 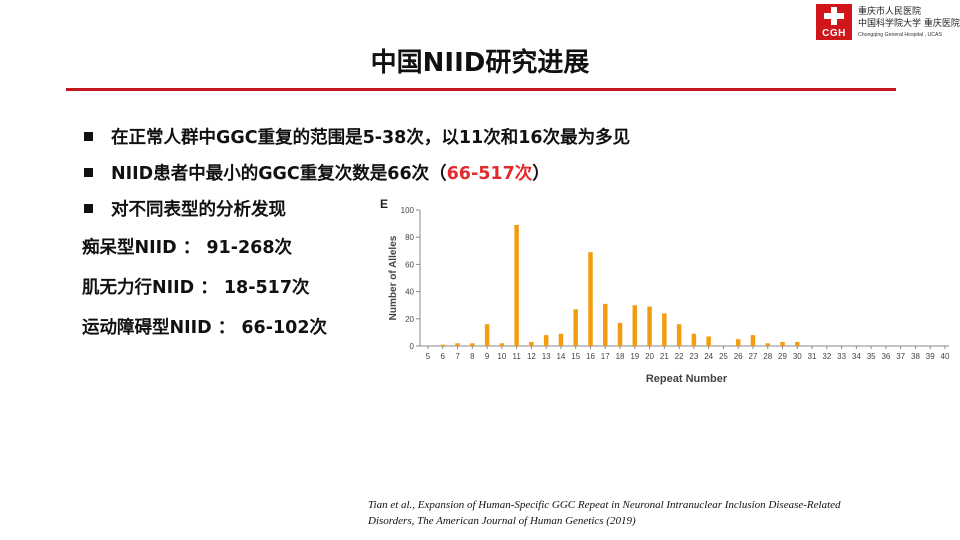 What do you see at coordinates (620, 356) in the screenshot?
I see `x-tick-label: 18` at bounding box center [620, 356].